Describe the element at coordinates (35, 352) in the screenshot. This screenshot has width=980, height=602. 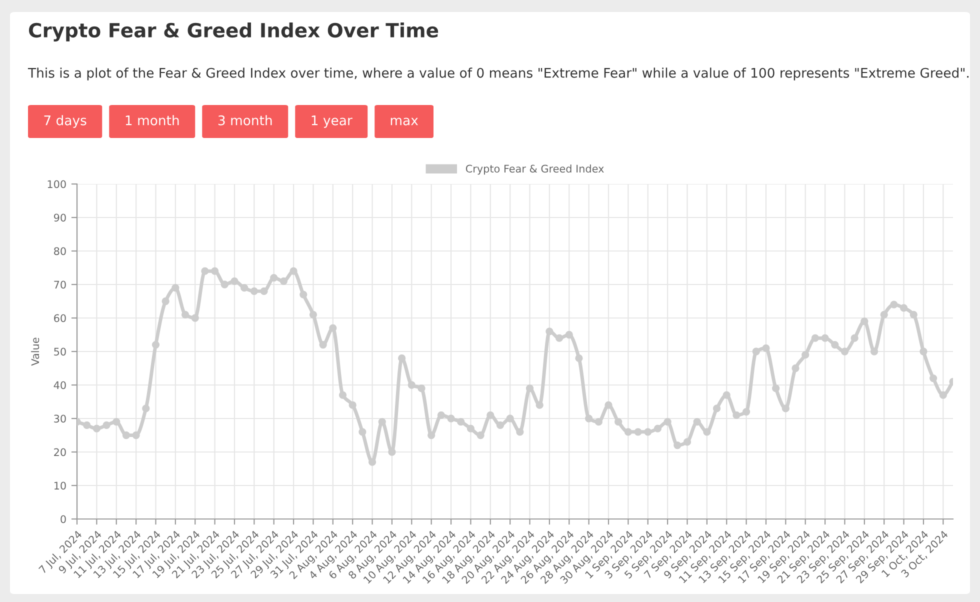
I see `y-axis-title: Value` at that location.